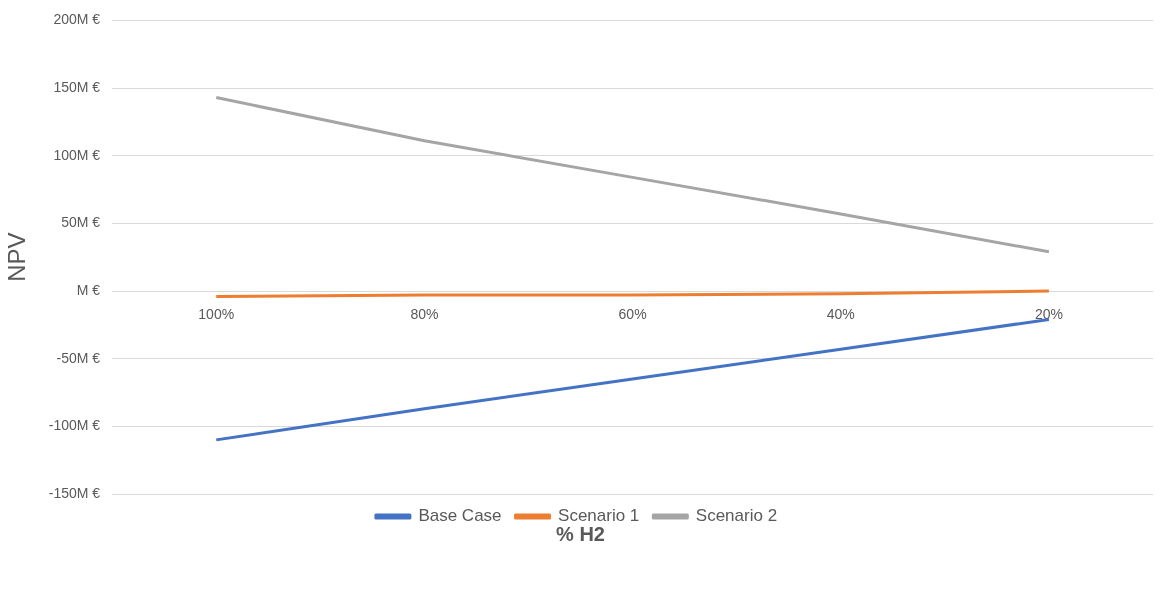  What do you see at coordinates (77, 19) in the screenshot?
I see `y-tick-label: 200M €` at bounding box center [77, 19].